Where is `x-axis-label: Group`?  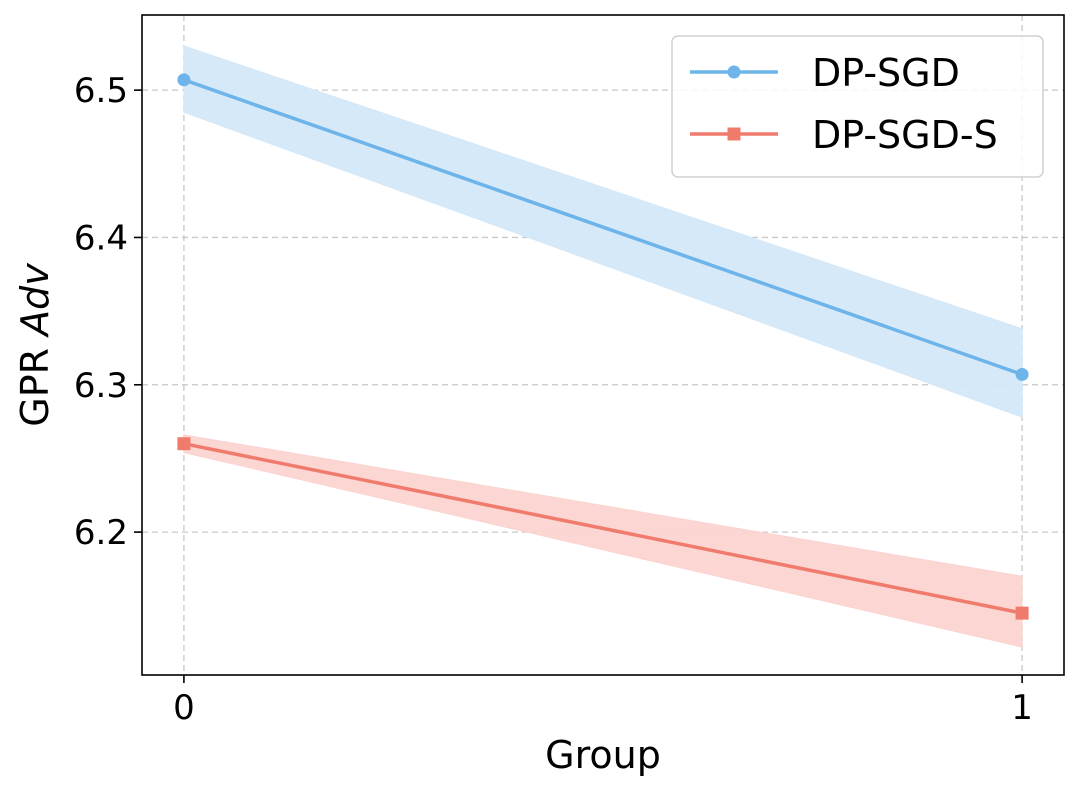 x-axis-label: Group is located at coordinates (603, 755).